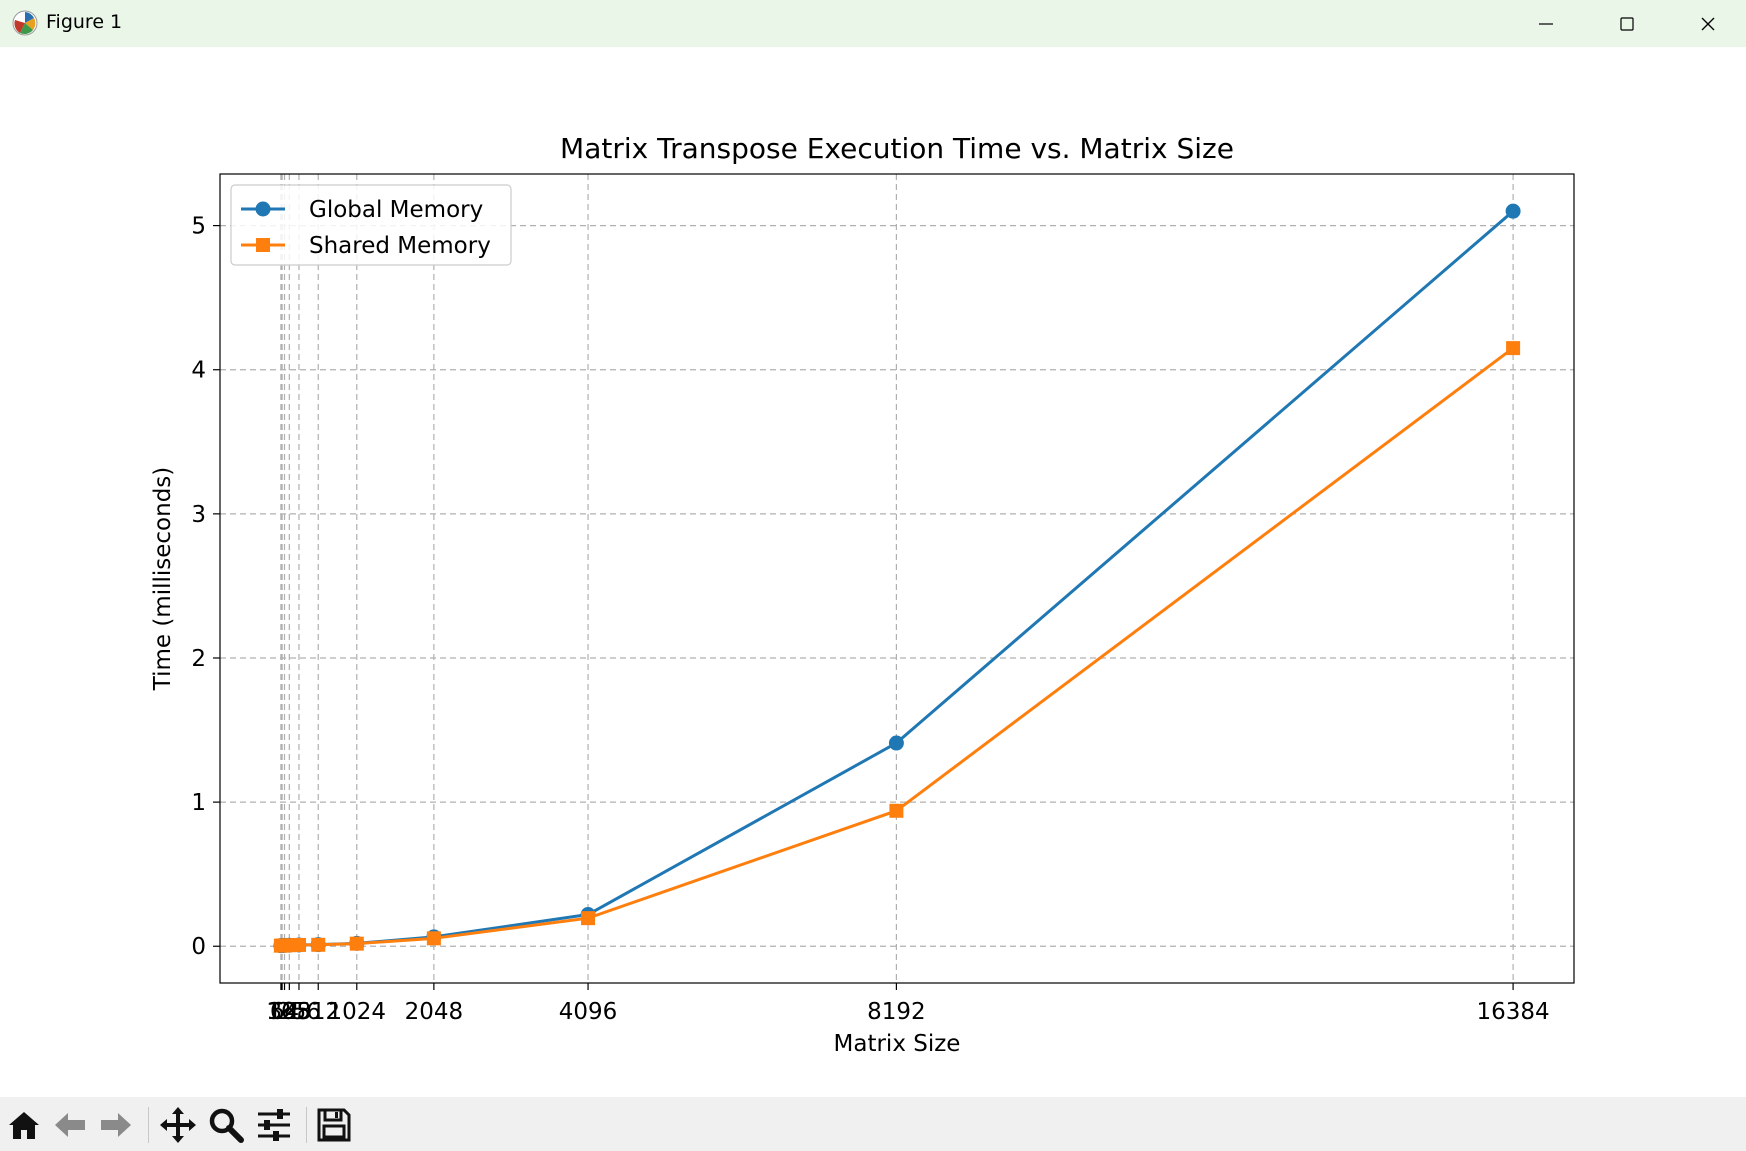 This screenshot has width=1746, height=1151. I want to click on magnifier-icon, so click(226, 1125).